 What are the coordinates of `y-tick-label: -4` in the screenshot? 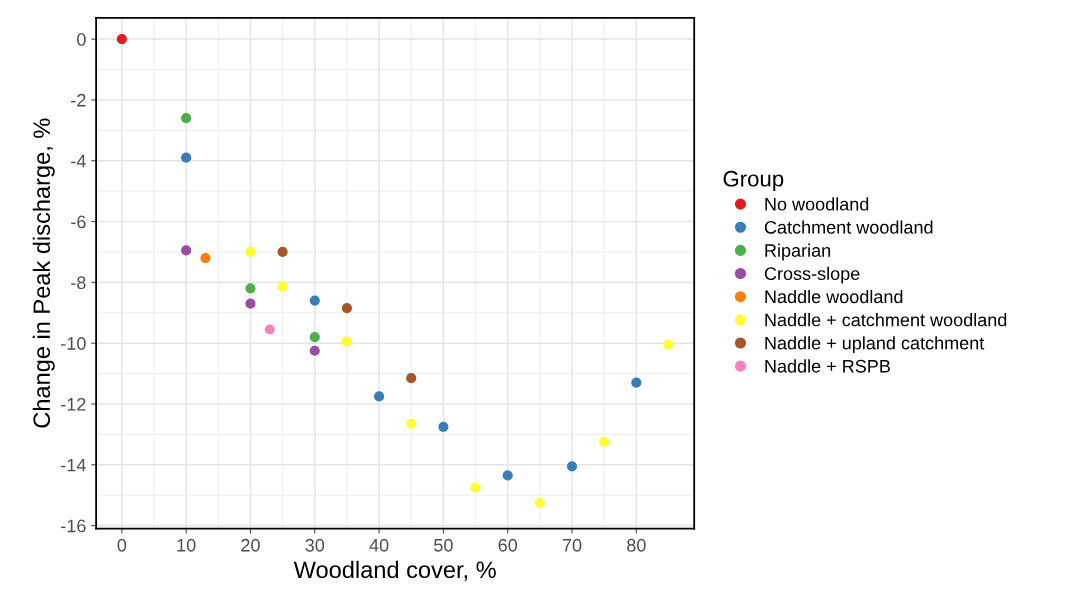 It's located at (78, 161).